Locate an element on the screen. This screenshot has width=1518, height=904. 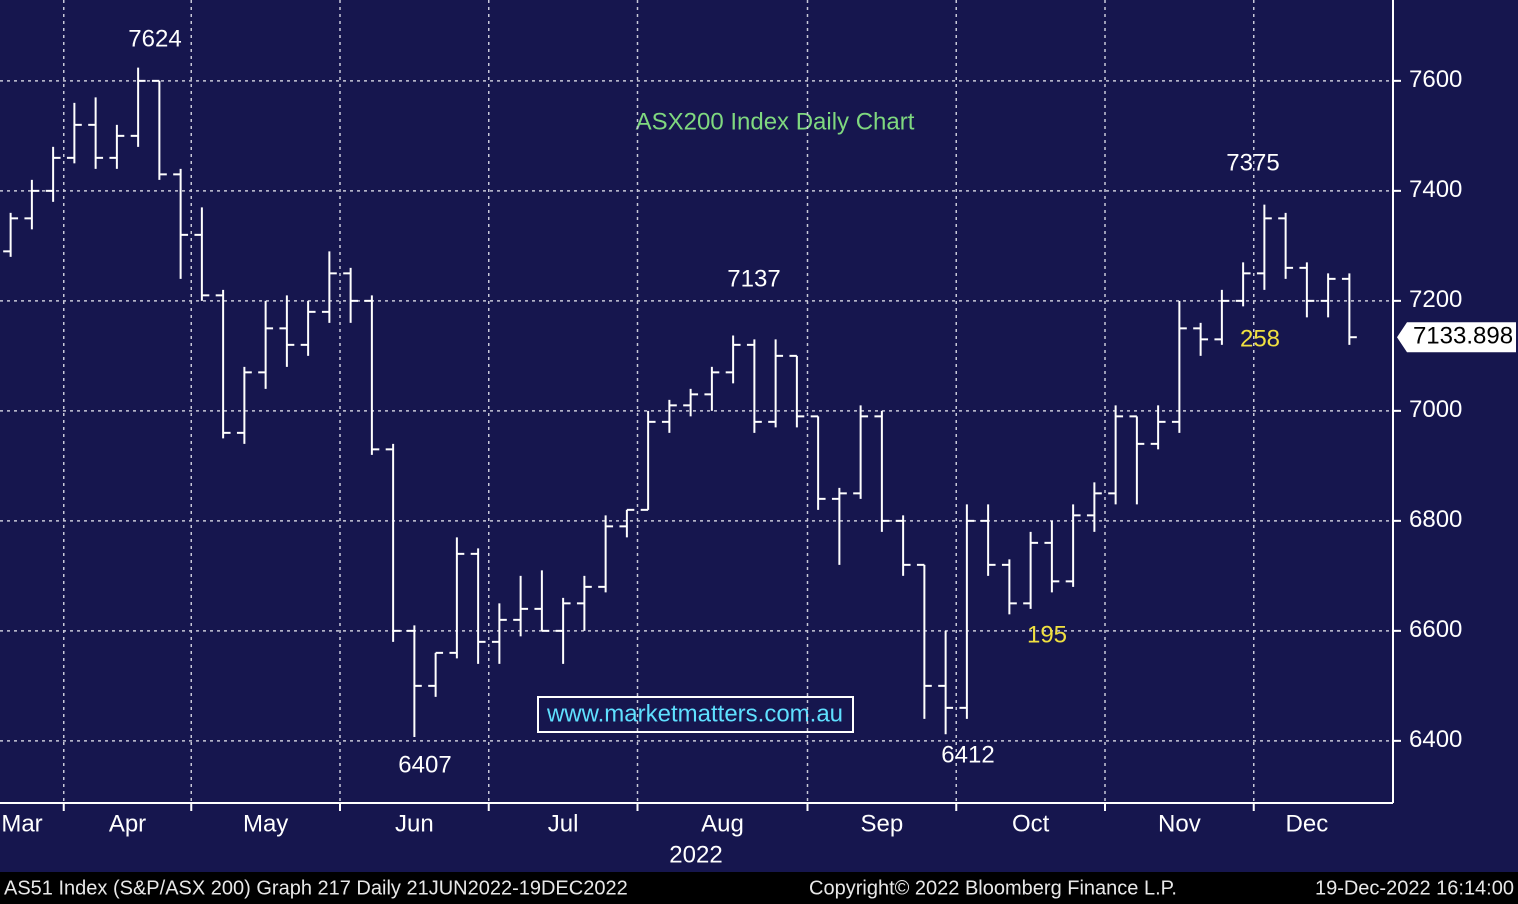
annotation: 7375 is located at coordinates (1252, 162).